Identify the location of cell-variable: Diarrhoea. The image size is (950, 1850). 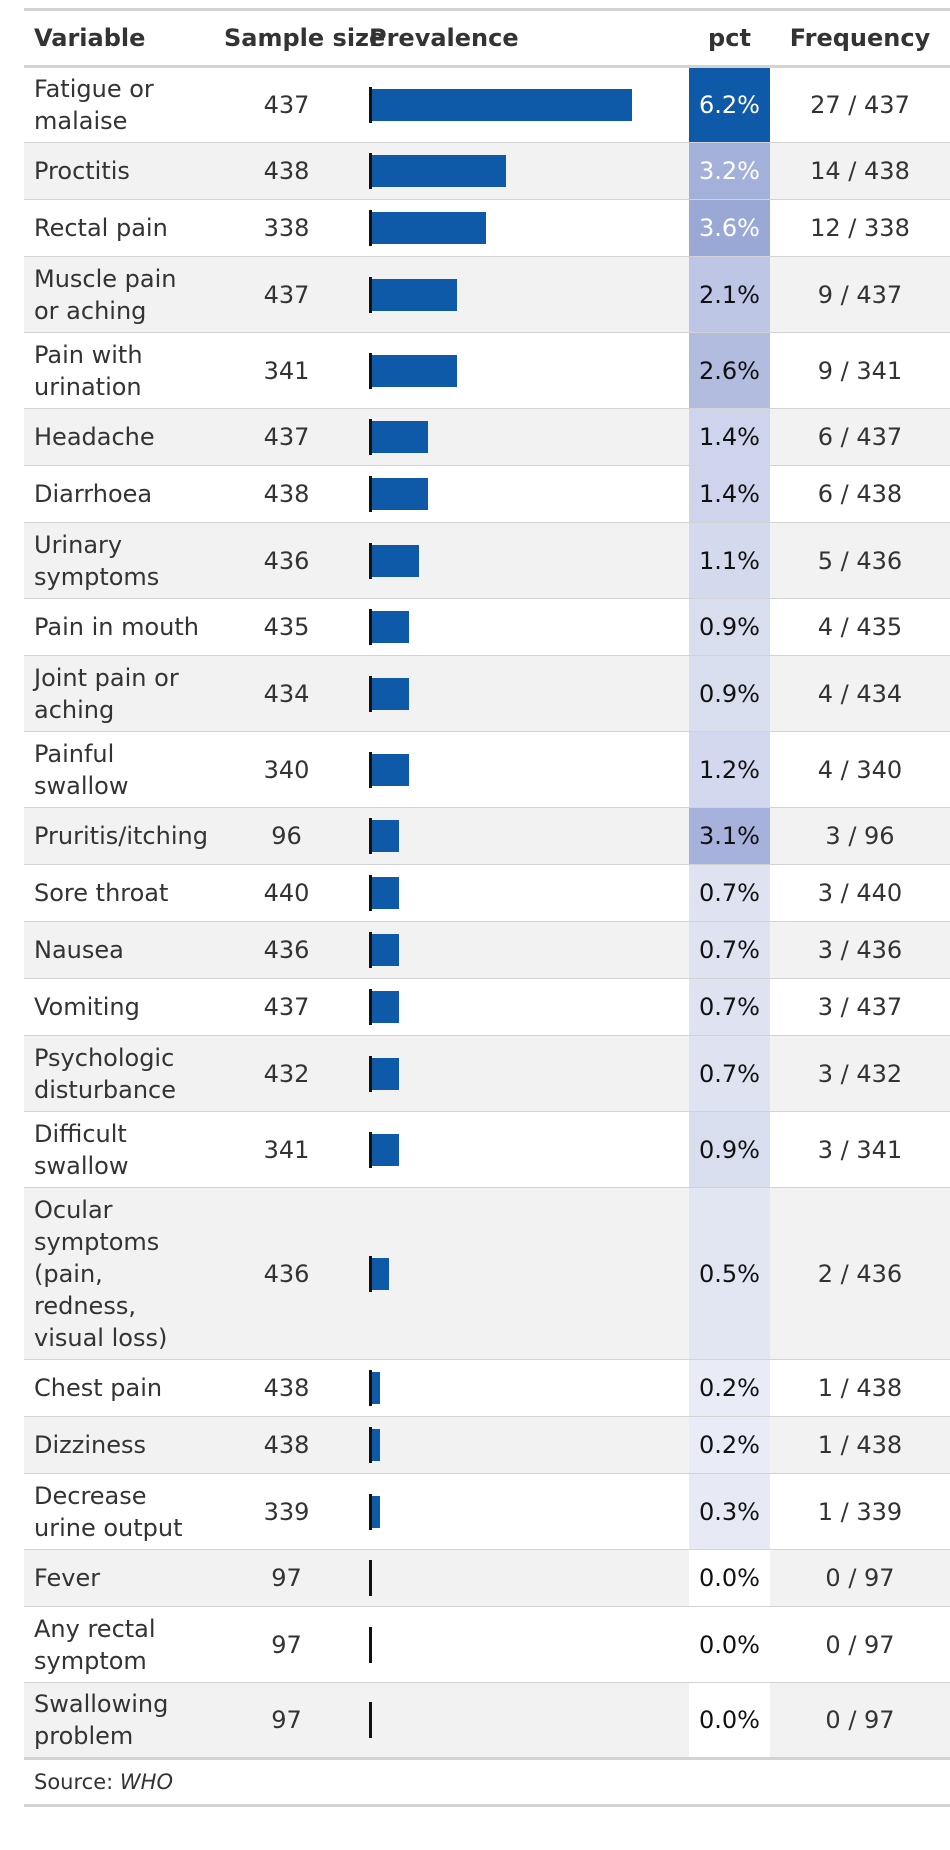
(119, 494).